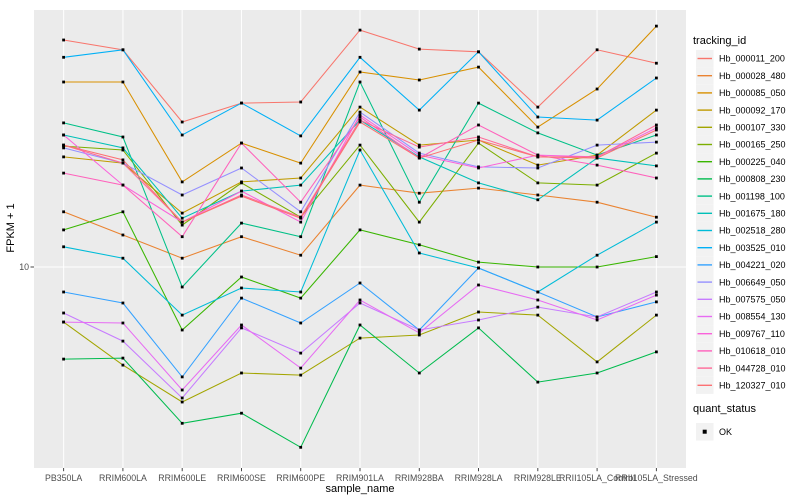  Describe the element at coordinates (360, 478) in the screenshot. I see `x-tick-label: RRIM901LA` at that location.